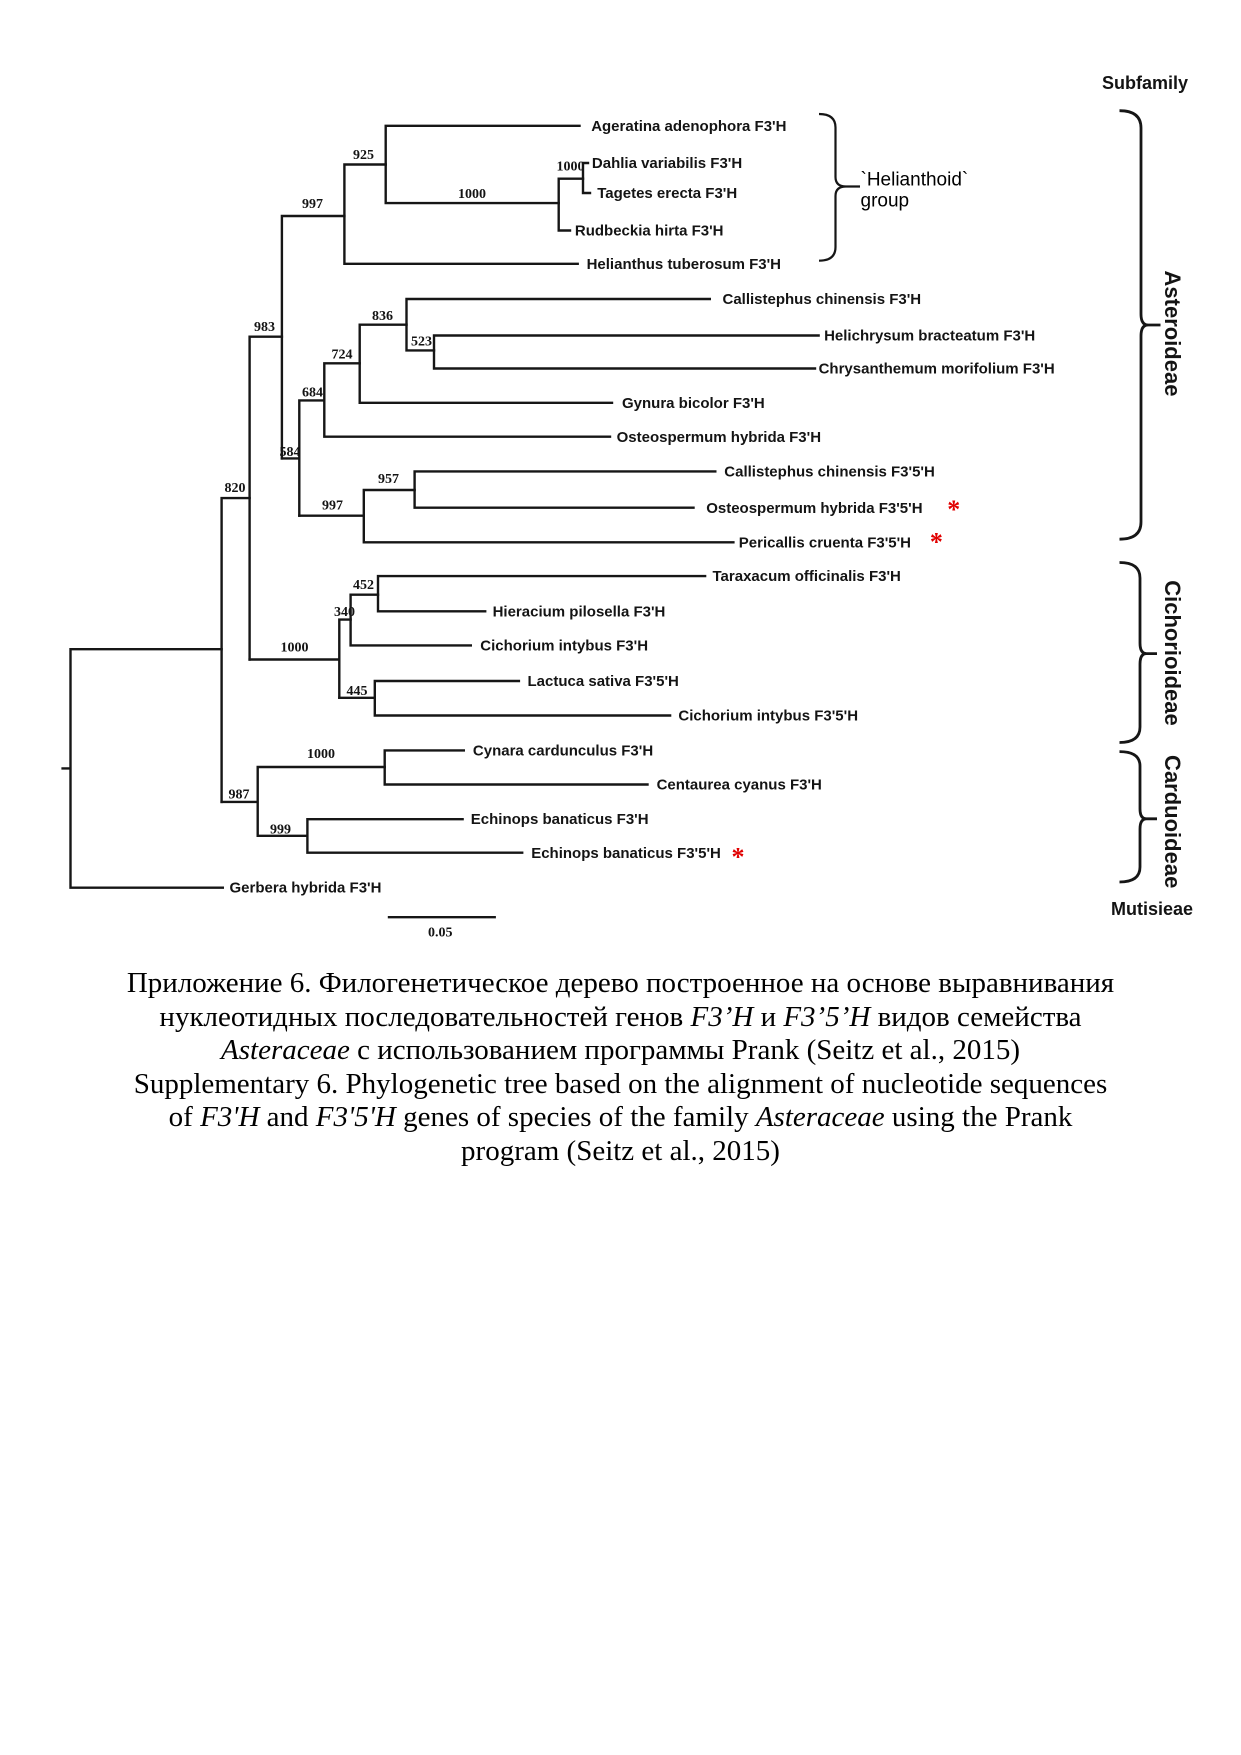  I want to click on svg-text: Carduoideae, so click(1172, 821).